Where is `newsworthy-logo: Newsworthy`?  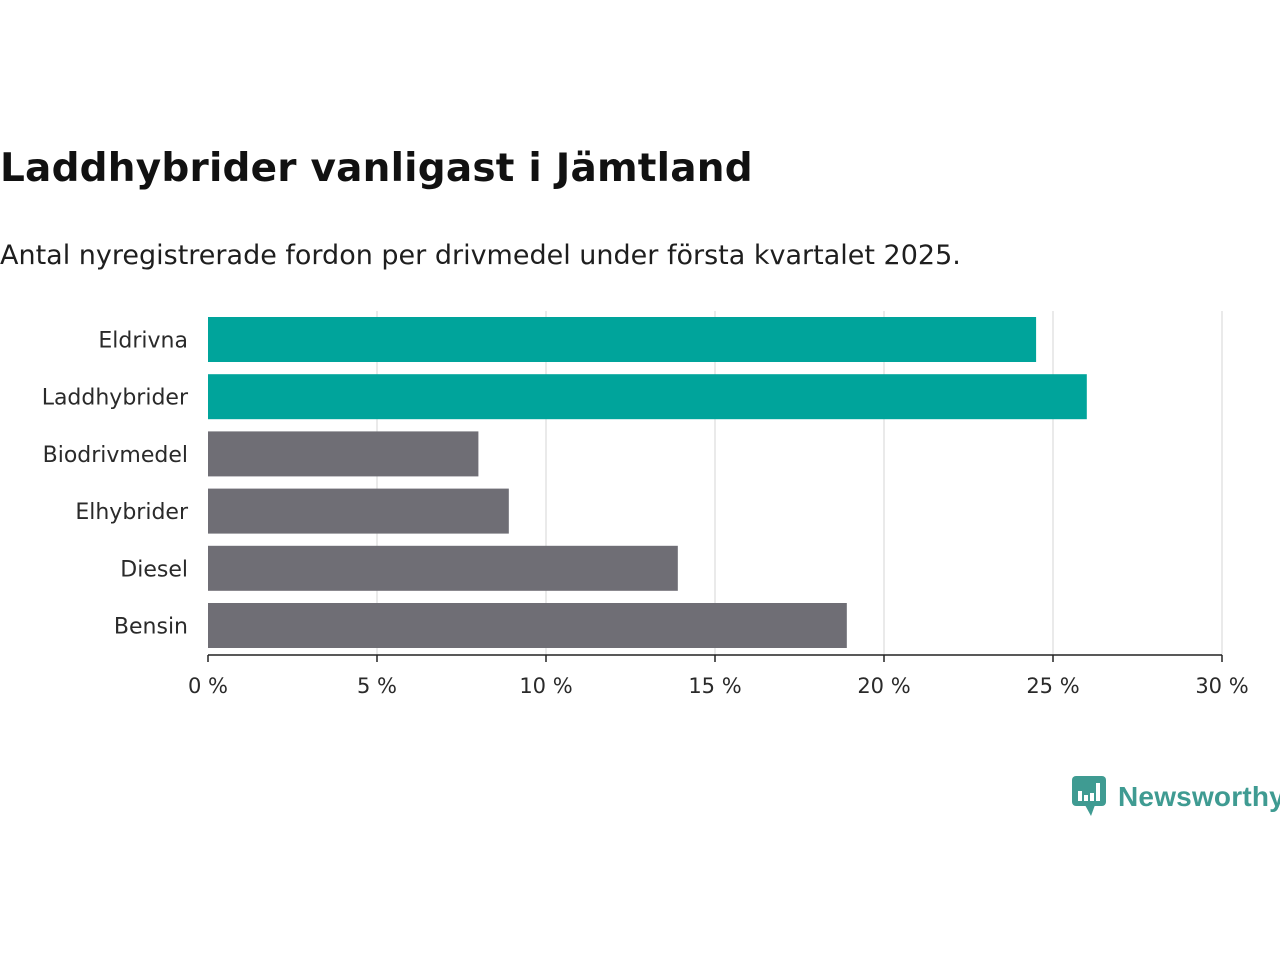
newsworthy-logo: Newsworthy is located at coordinates (1176, 797).